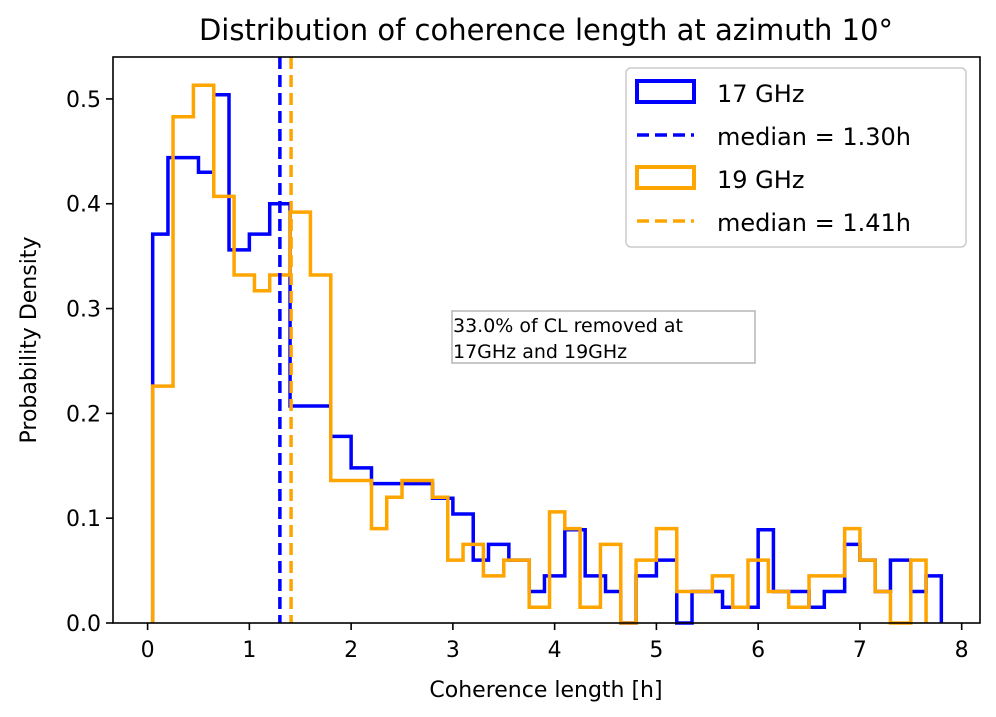 The image size is (996, 717). Describe the element at coordinates (814, 223) in the screenshot. I see `legend-label-median-19ghz: median = 1.41h` at that location.